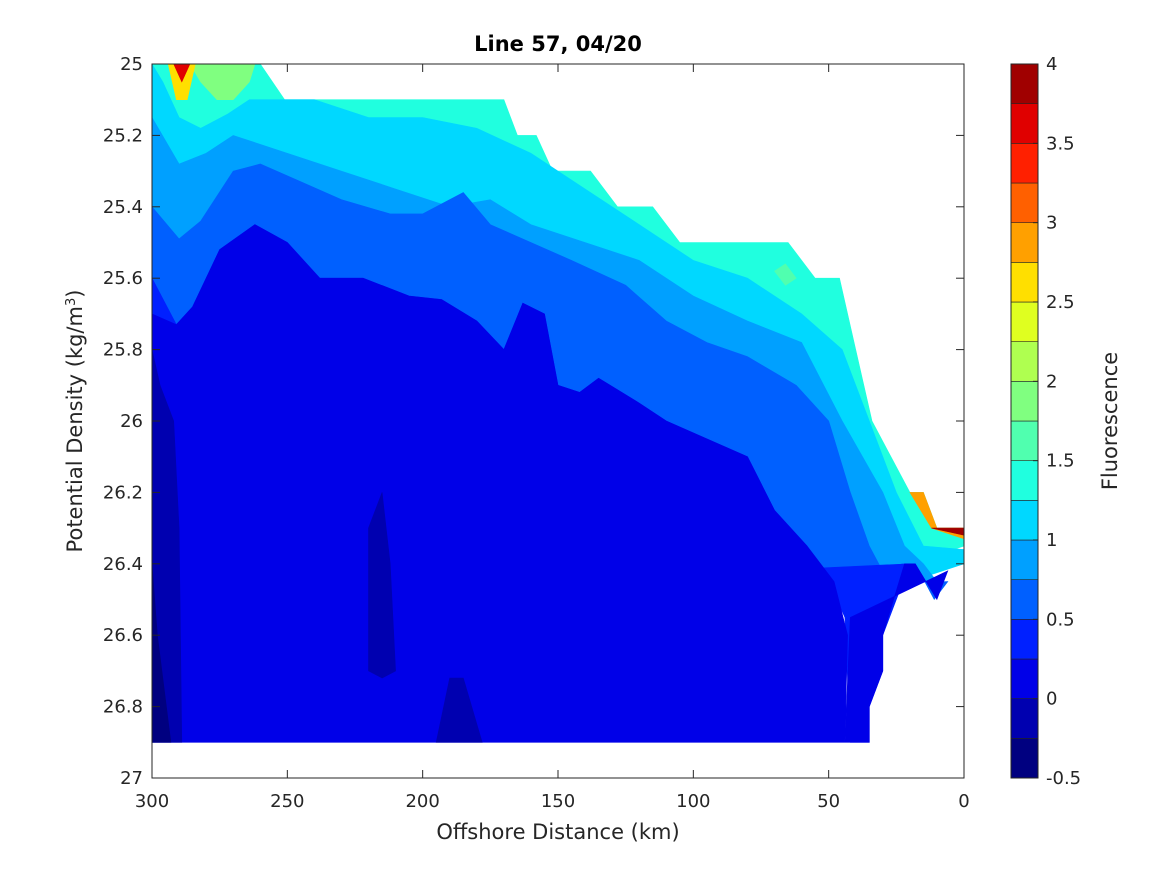 Image resolution: width=1167 pixels, height=875 pixels. What do you see at coordinates (123, 207) in the screenshot?
I see `y-tick-label: 25.4` at bounding box center [123, 207].